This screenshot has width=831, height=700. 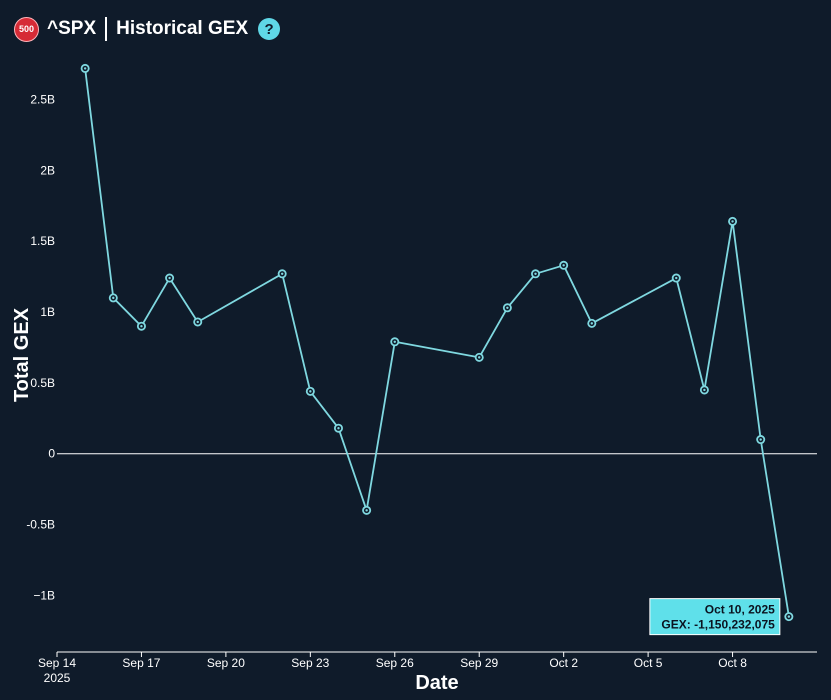 I want to click on y-tick-label: 1.5B, so click(x=42, y=241).